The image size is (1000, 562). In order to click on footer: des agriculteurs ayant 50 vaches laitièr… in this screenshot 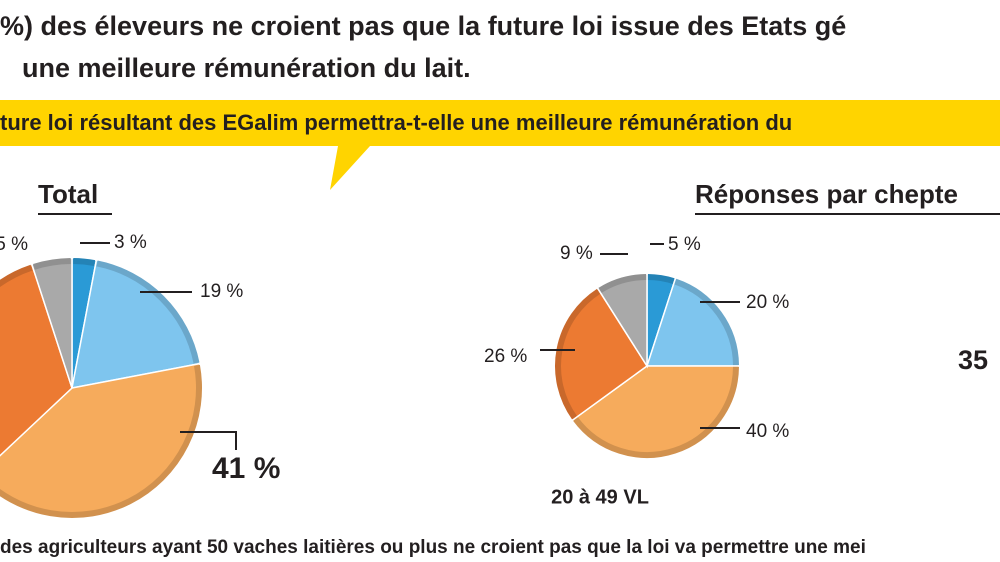, I will do `click(433, 547)`.